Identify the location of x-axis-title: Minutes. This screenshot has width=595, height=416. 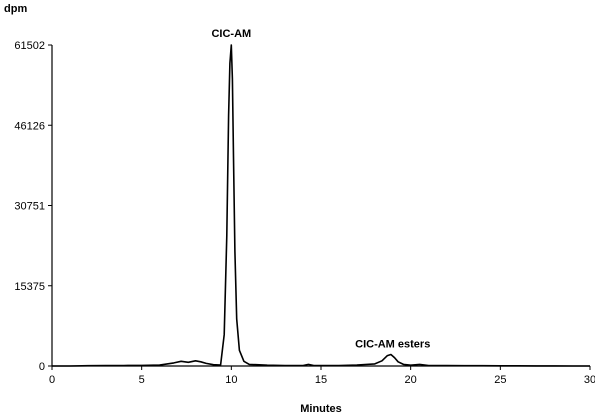
(321, 409).